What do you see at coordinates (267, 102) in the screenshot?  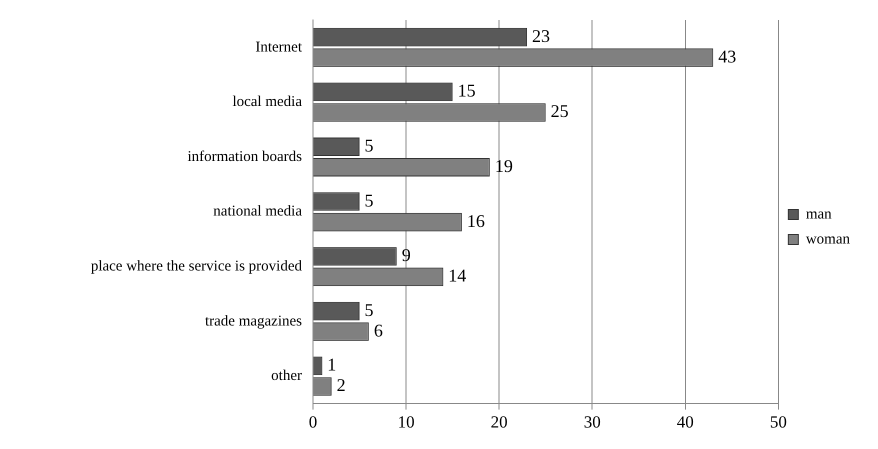 I see `y-tick-label: local media` at bounding box center [267, 102].